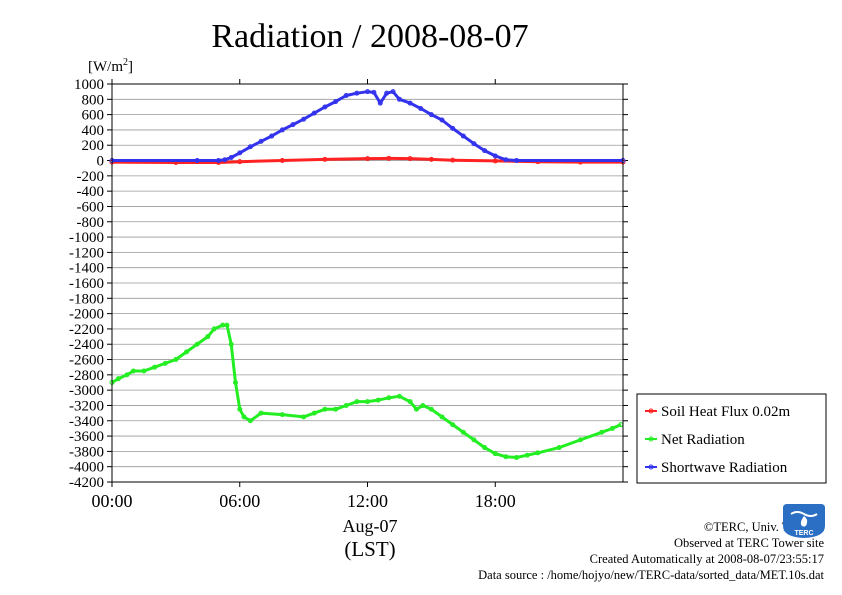 This screenshot has height=595, width=842. Describe the element at coordinates (101, 162) in the screenshot. I see `y-tick-label: 0` at that location.